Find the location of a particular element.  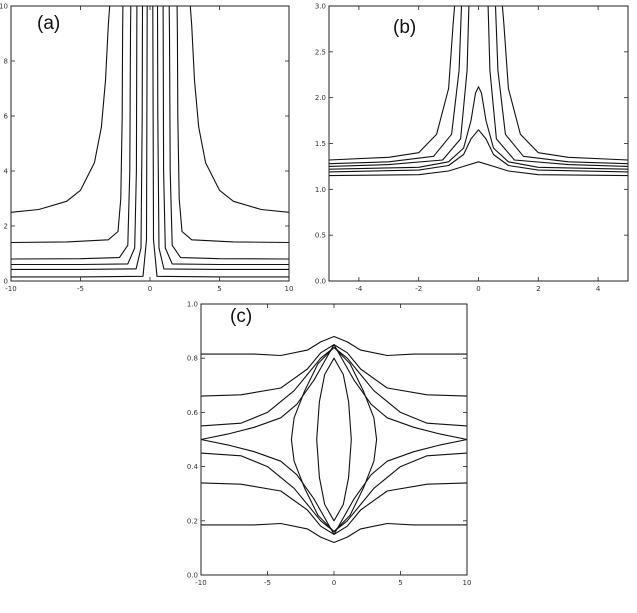

curves-b is located at coordinates (478, 91).